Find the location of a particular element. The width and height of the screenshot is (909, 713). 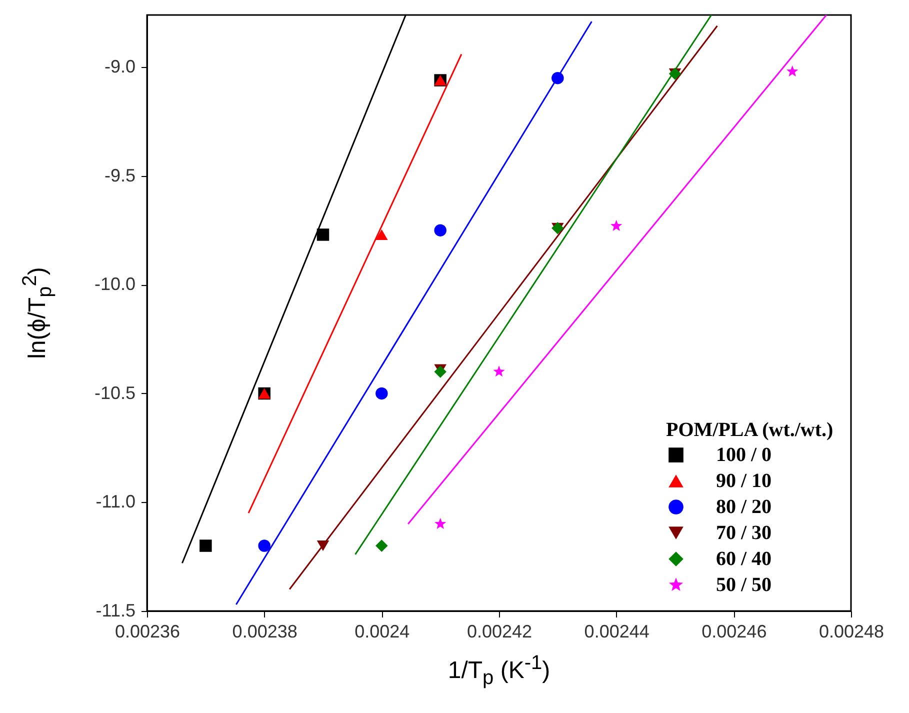

x-axis-title: 1/T$_{p}$ (K$^{-1}$) is located at coordinates (499, 671).